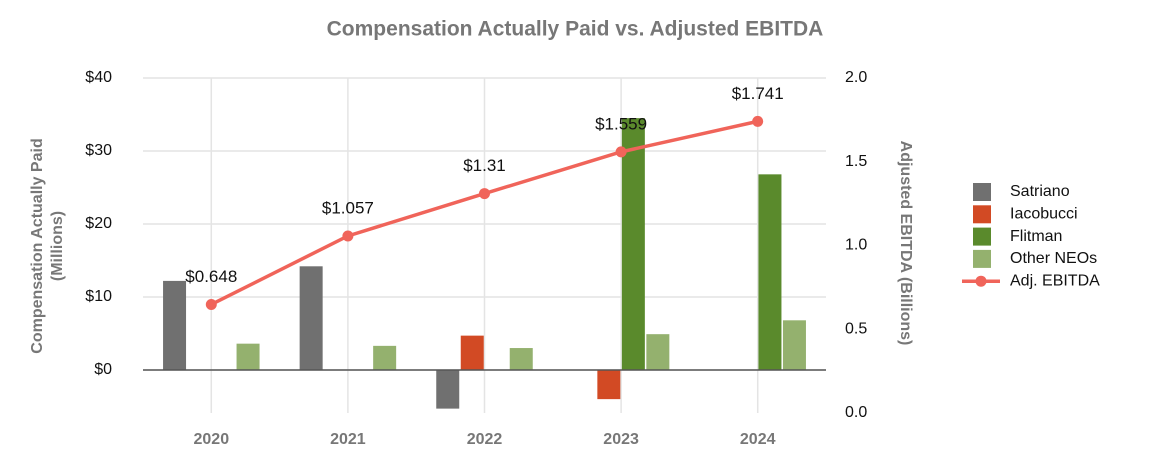 The height and width of the screenshot is (470, 1152). Describe the element at coordinates (98, 296) in the screenshot. I see `y-tick-label: $10` at that location.